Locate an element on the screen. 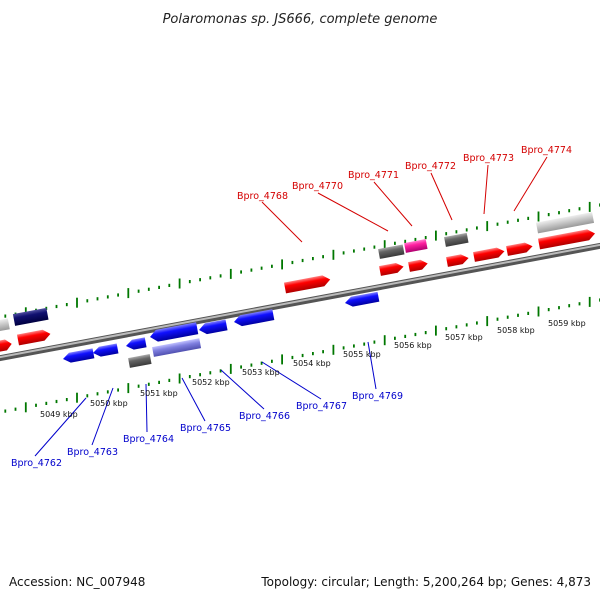 The height and width of the screenshot is (600, 600). scale-label: 5055 kbp is located at coordinates (362, 354).